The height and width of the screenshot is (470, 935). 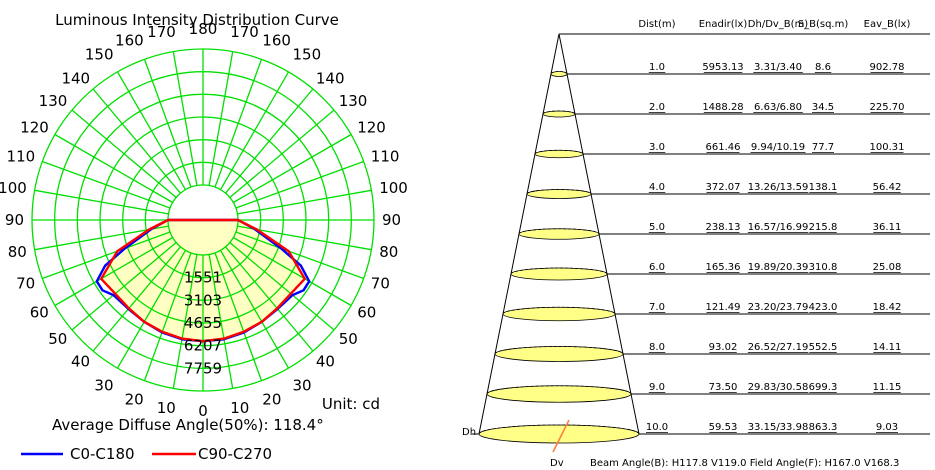 I want to click on angle-label: 160, so click(x=276, y=41).